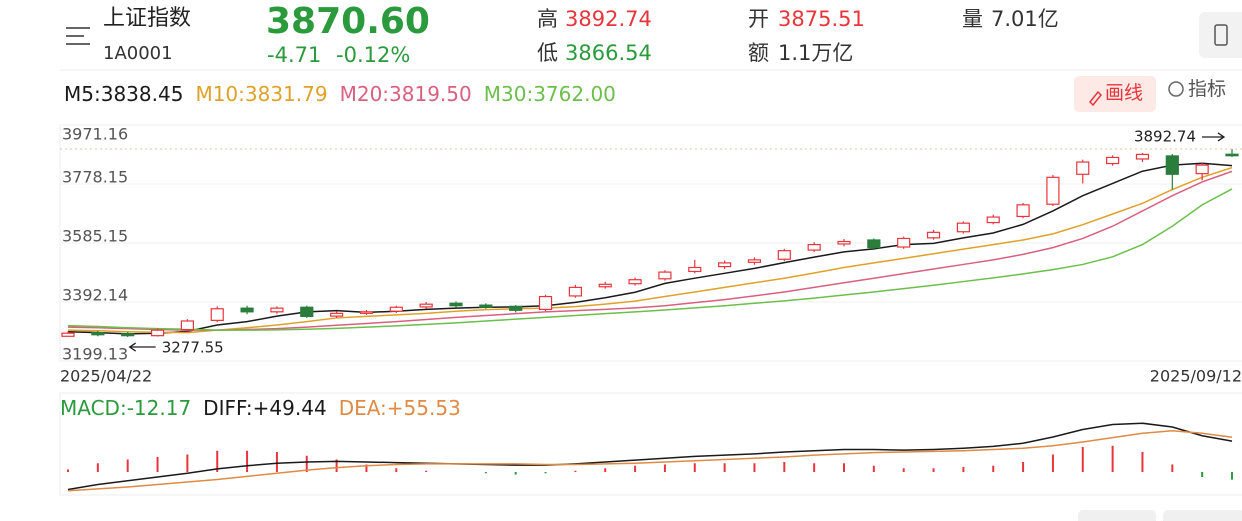  What do you see at coordinates (1095, 98) in the screenshot?
I see `pen-icon` at bounding box center [1095, 98].